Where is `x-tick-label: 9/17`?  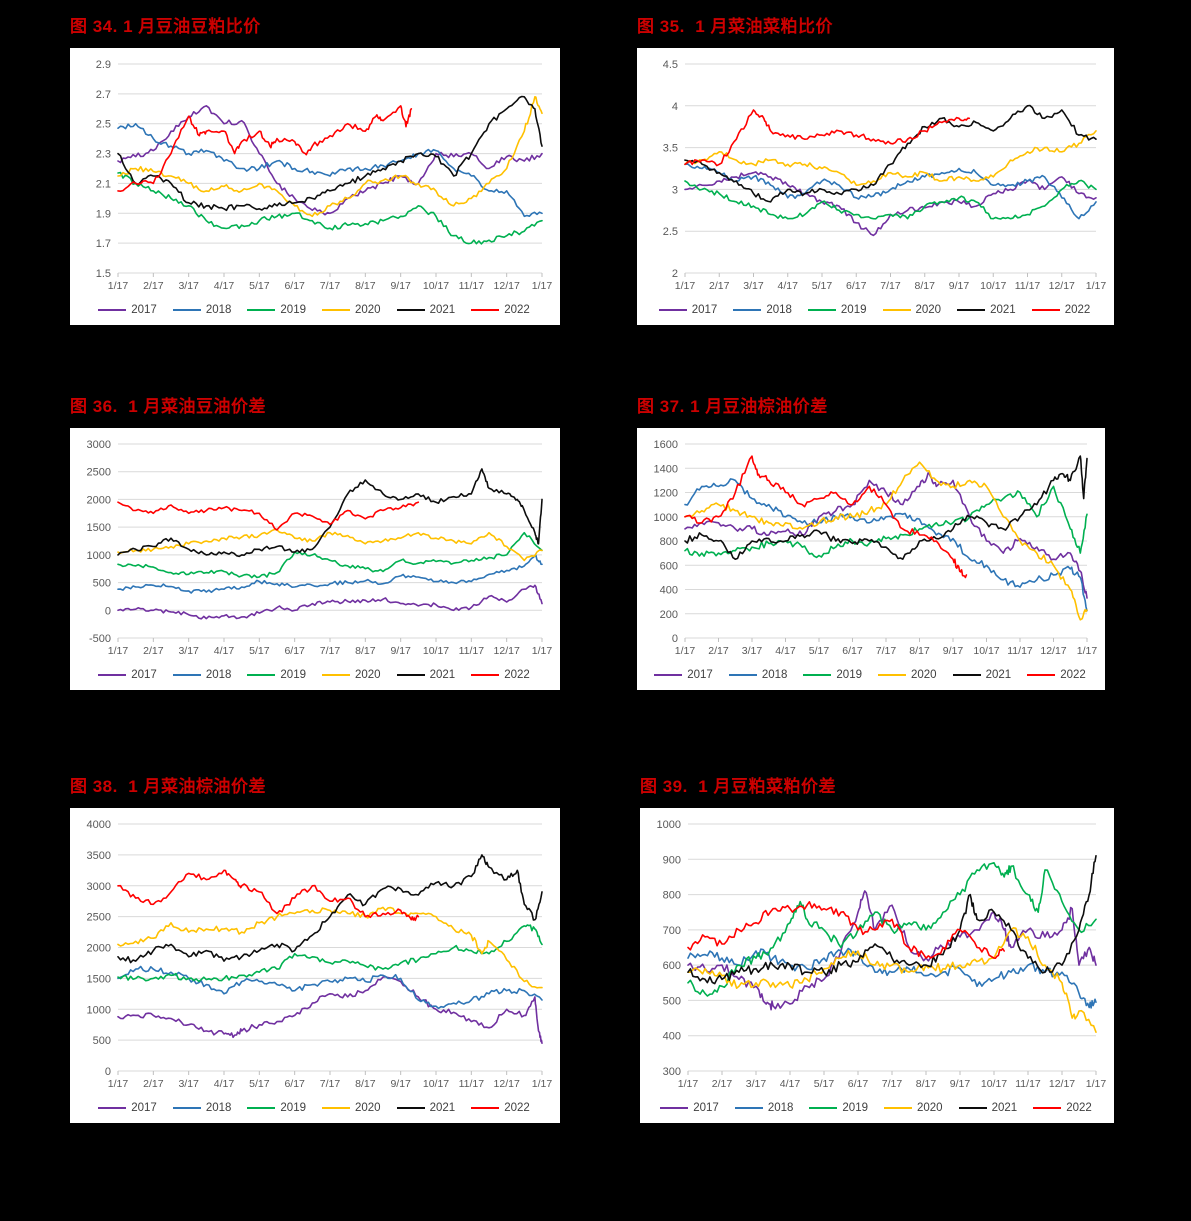
x-tick-label: 9/17 is located at coordinates (400, 286).